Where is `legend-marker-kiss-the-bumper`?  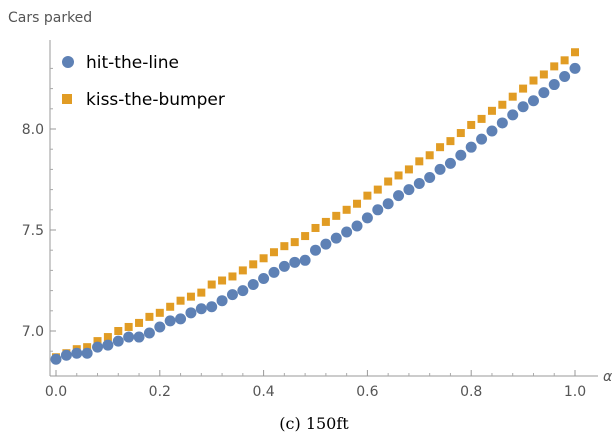
legend-marker-kiss-the-bumper is located at coordinates (67, 99).